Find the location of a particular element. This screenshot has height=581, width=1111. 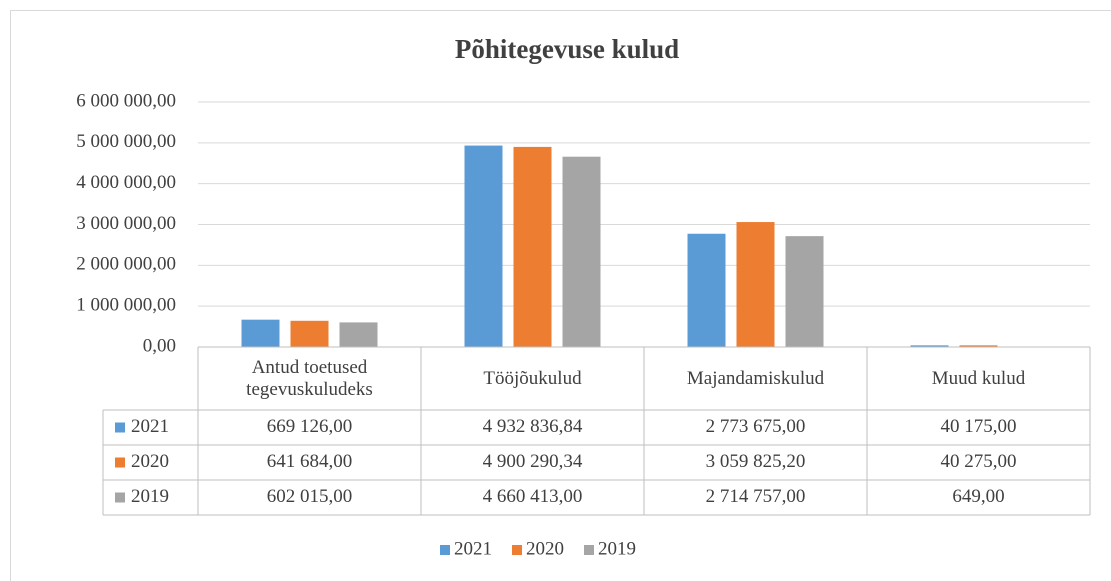

y-tick-label: 2 000 000,00 is located at coordinates (126, 264).